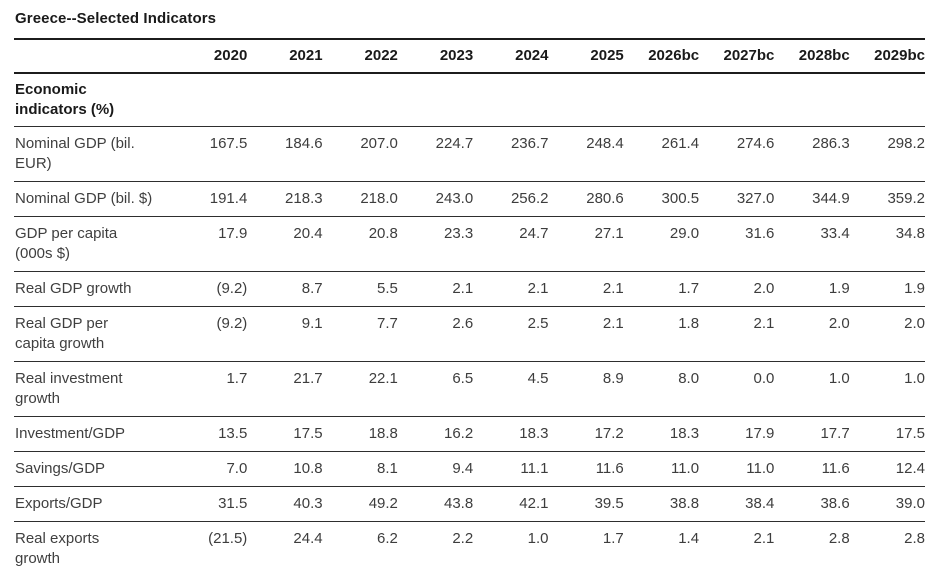  I want to click on cell-value: 207.0, so click(360, 154).